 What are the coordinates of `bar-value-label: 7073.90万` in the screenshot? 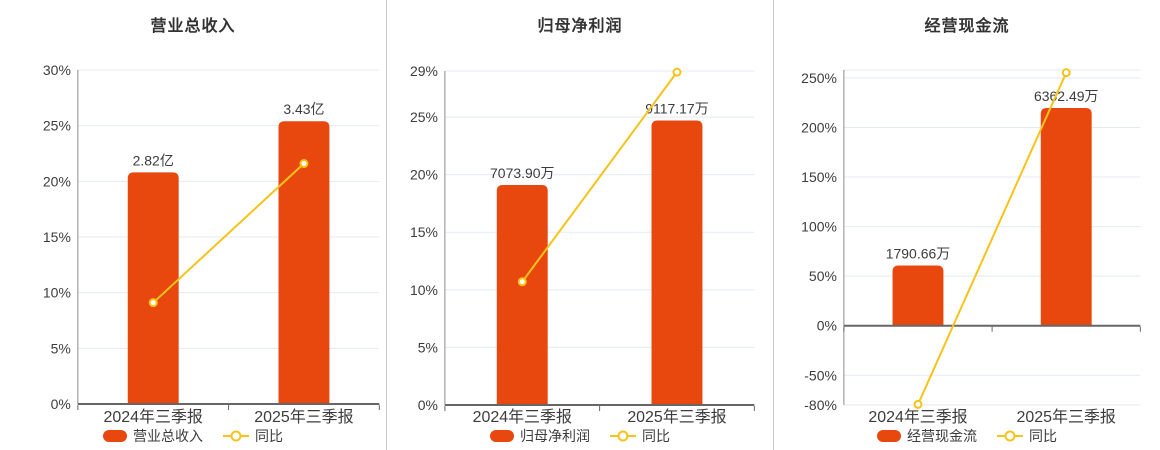 It's located at (522, 173).